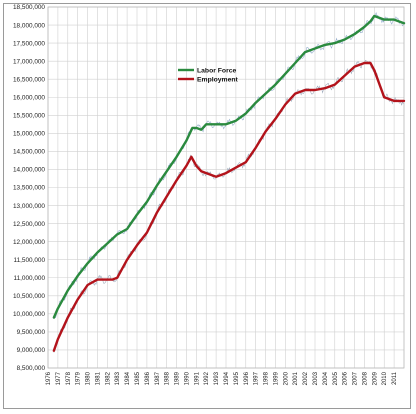  What do you see at coordinates (138, 378) in the screenshot?
I see `x-tick-label: 1985` at bounding box center [138, 378].